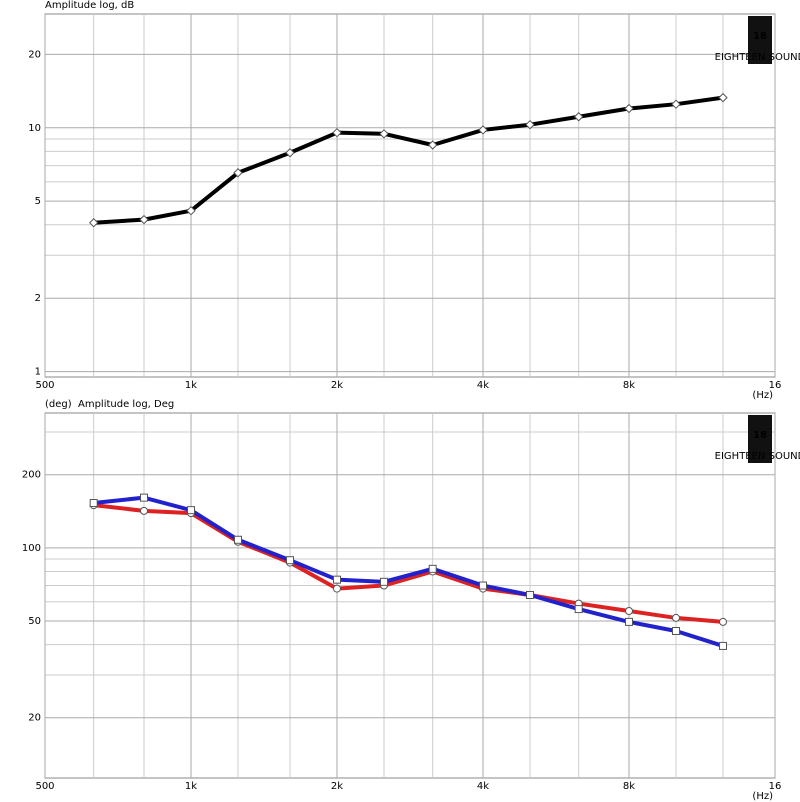  I want to click on y-tick-label: 5, so click(38, 201).